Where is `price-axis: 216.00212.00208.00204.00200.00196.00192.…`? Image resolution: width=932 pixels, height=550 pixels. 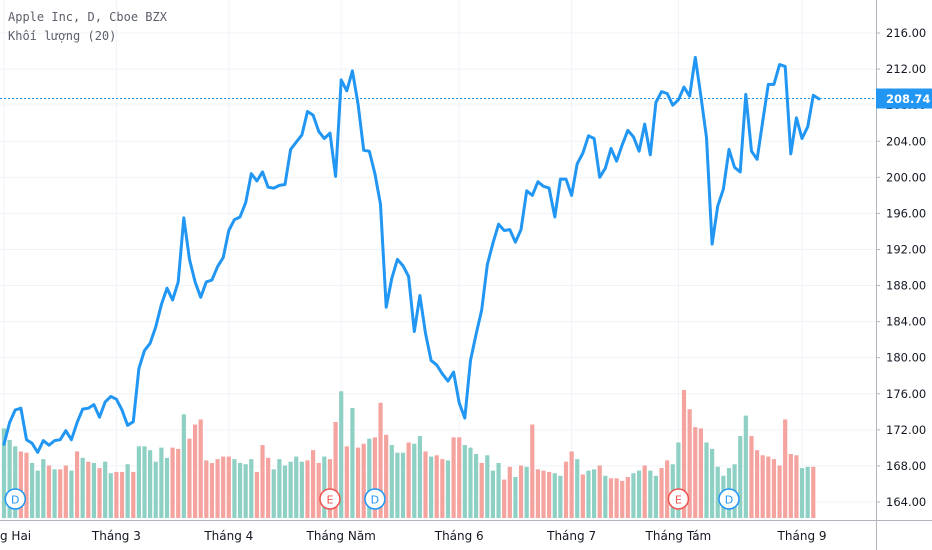 price-axis: 216.00212.00208.00204.00200.00196.00192.… is located at coordinates (904, 275).